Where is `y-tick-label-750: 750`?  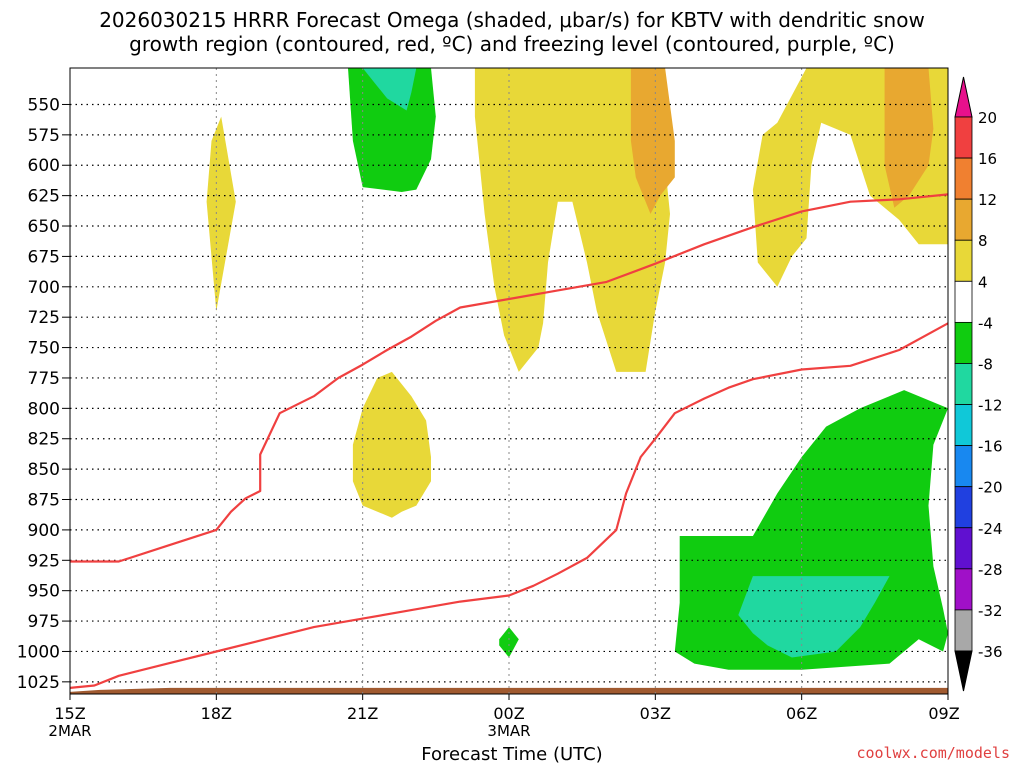
y-tick-label-750: 750 is located at coordinates (44, 349).